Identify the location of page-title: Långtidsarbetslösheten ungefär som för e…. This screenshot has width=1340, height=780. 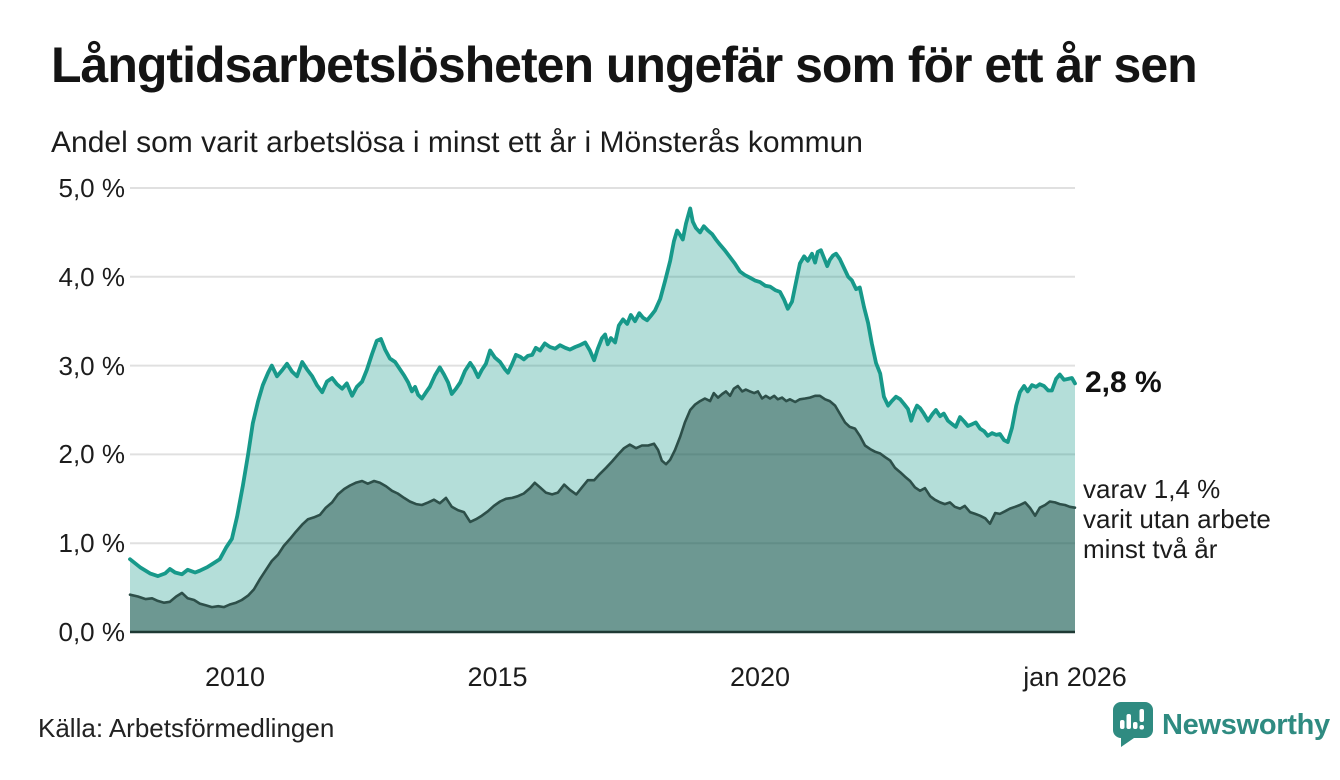
(624, 65).